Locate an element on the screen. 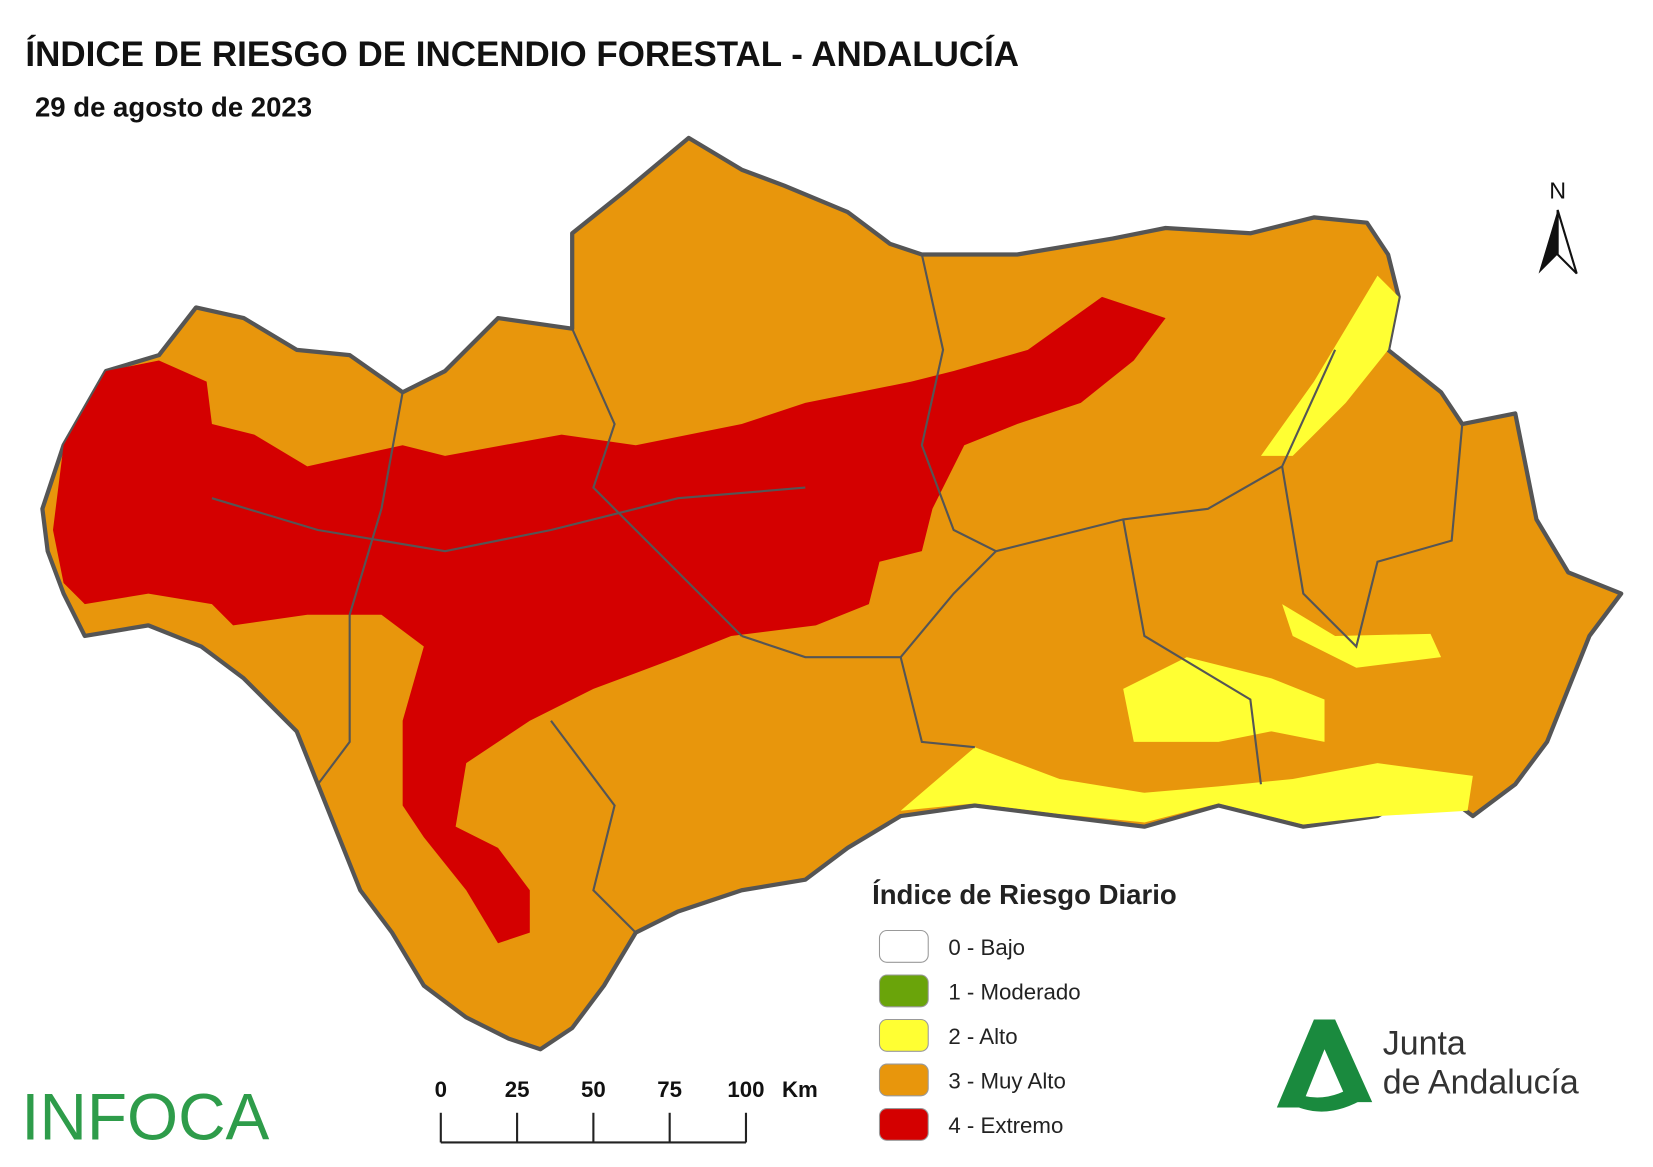 This screenshot has height=1167, width=1653. legend-label: 4 - Extremo is located at coordinates (1005, 1125).